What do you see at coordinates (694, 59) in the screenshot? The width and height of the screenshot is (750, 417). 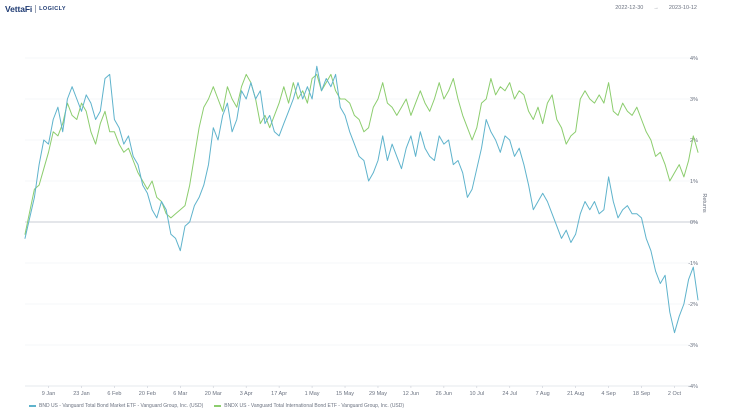 I see `y-tick-label: 4%` at bounding box center [694, 59].